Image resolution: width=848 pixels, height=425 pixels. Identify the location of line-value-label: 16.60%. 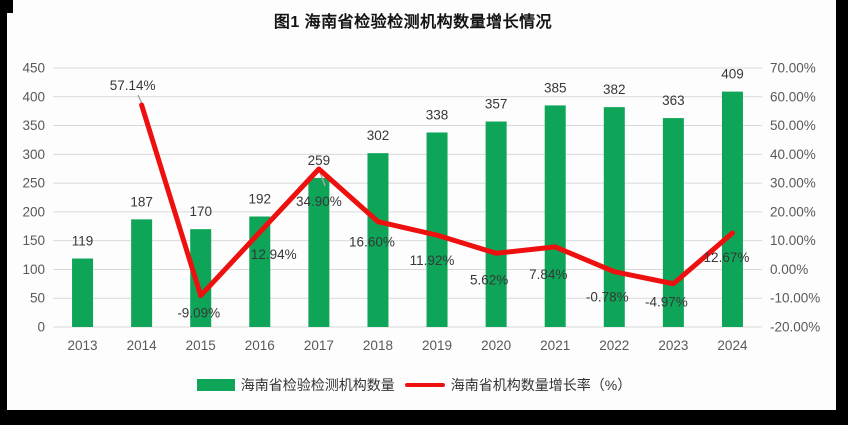
(372, 242).